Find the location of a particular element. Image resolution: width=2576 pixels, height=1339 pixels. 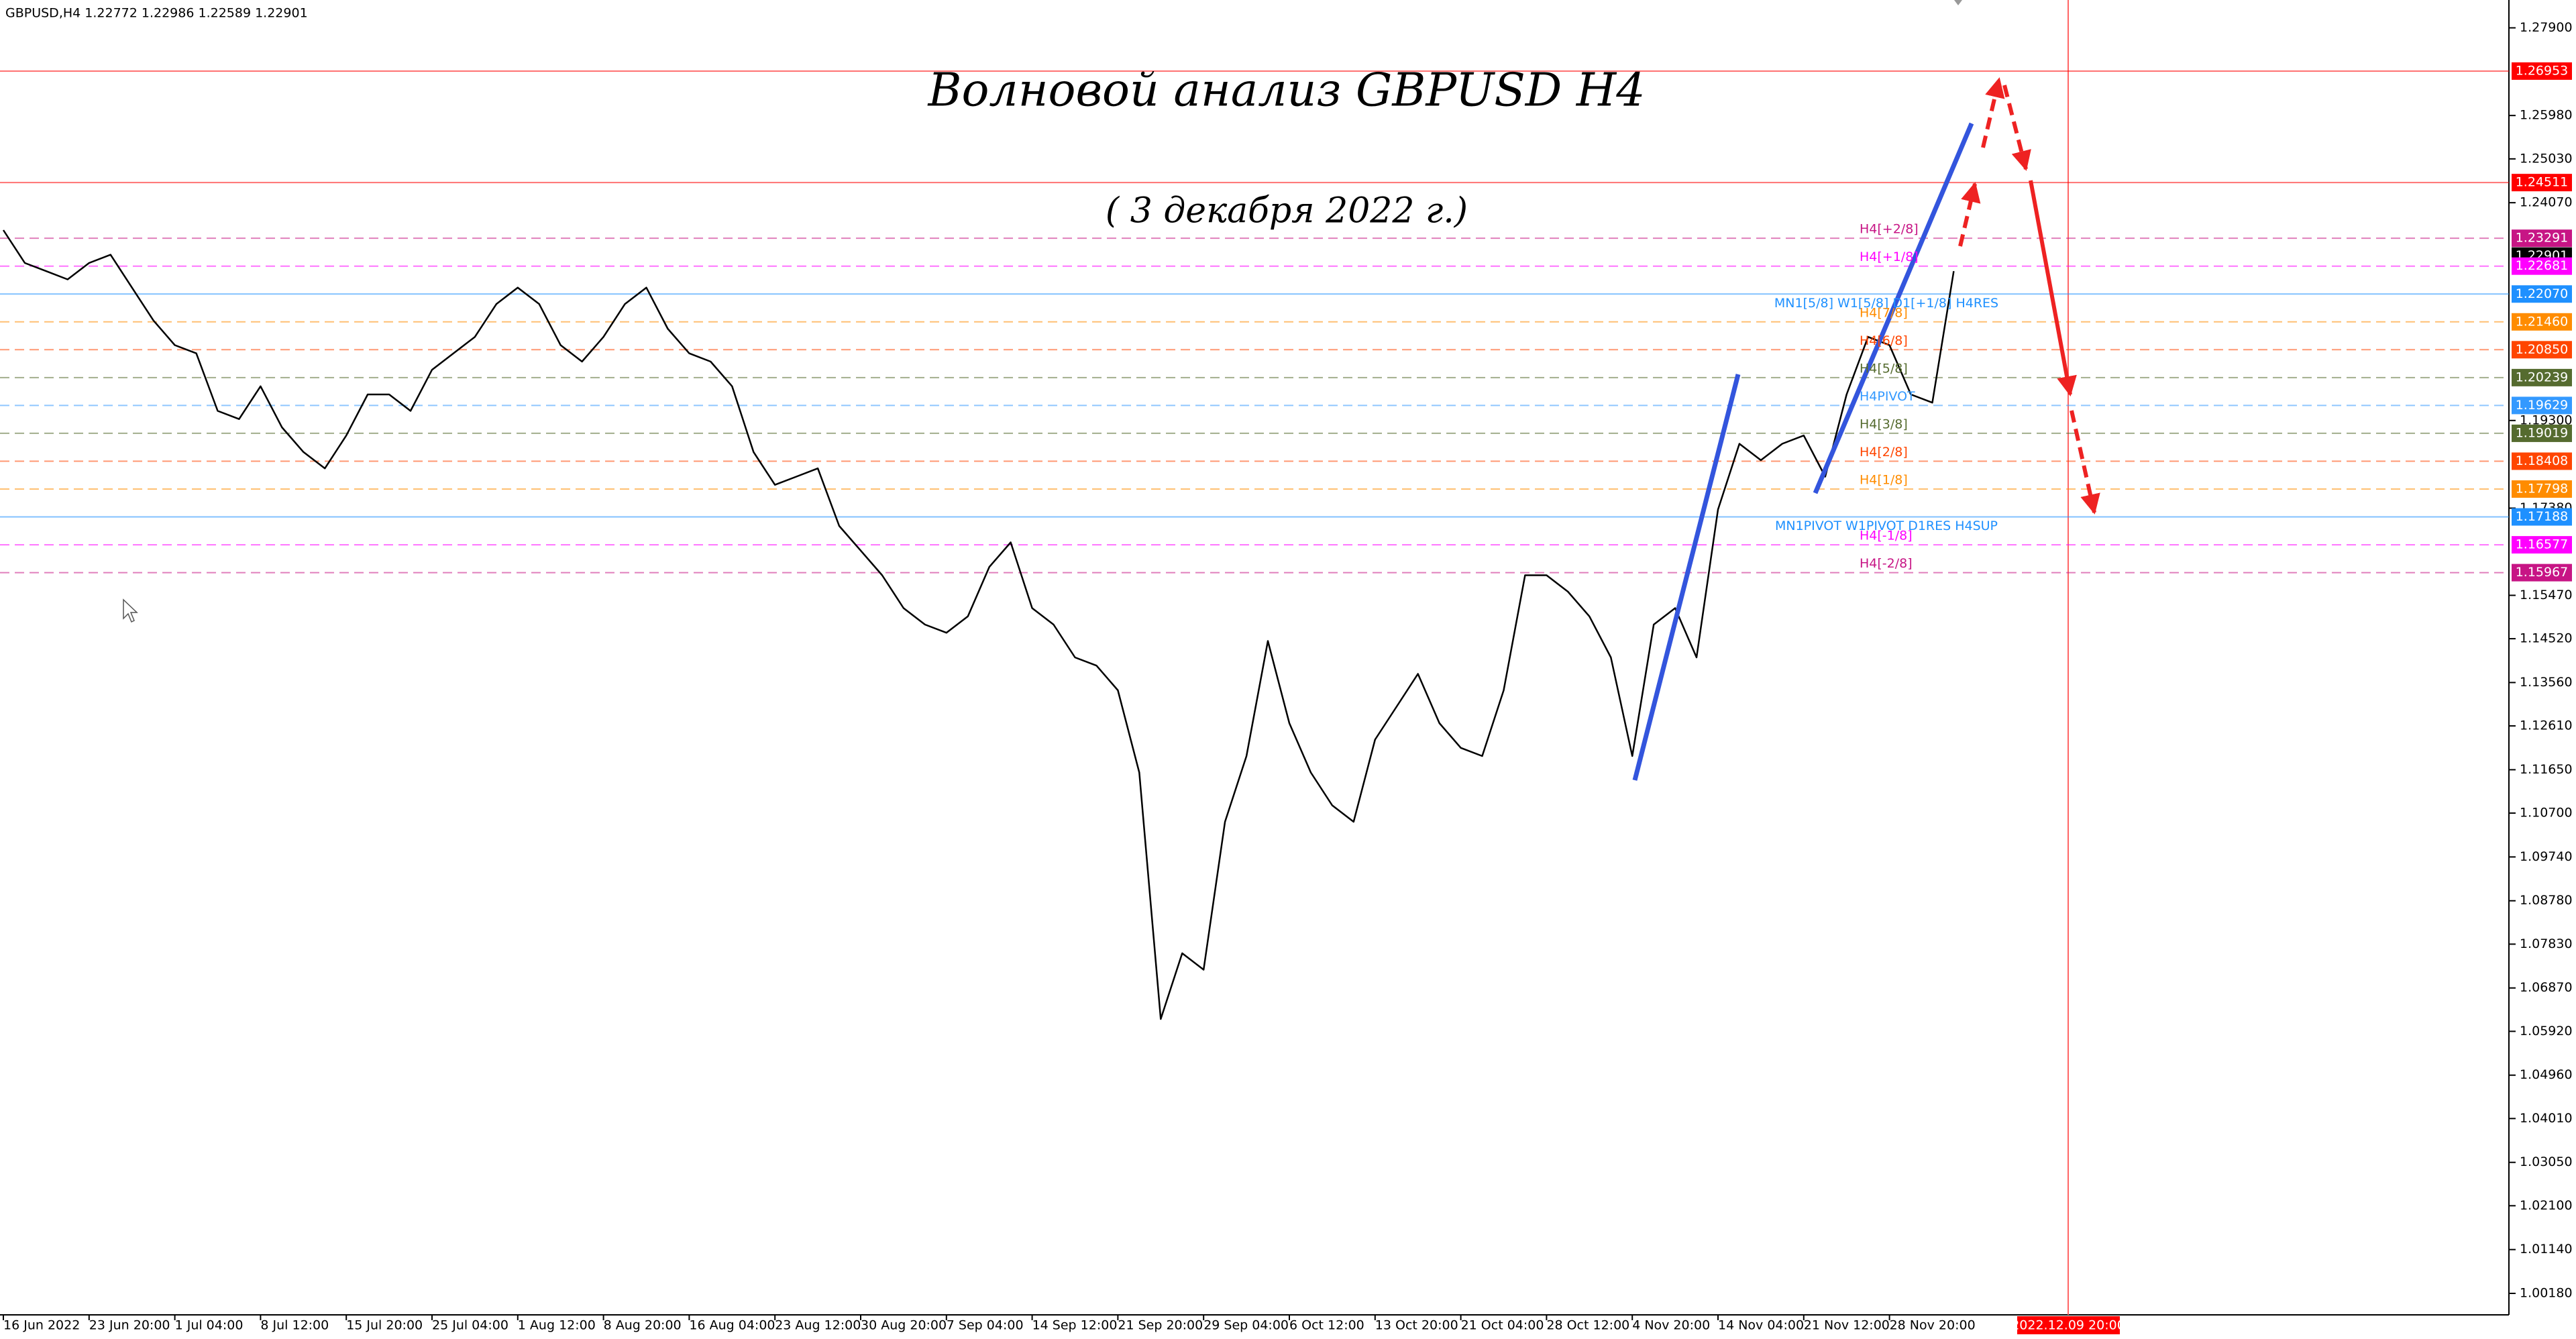

x-tick-label: 4 Nov 20:00 is located at coordinates (1671, 1325).